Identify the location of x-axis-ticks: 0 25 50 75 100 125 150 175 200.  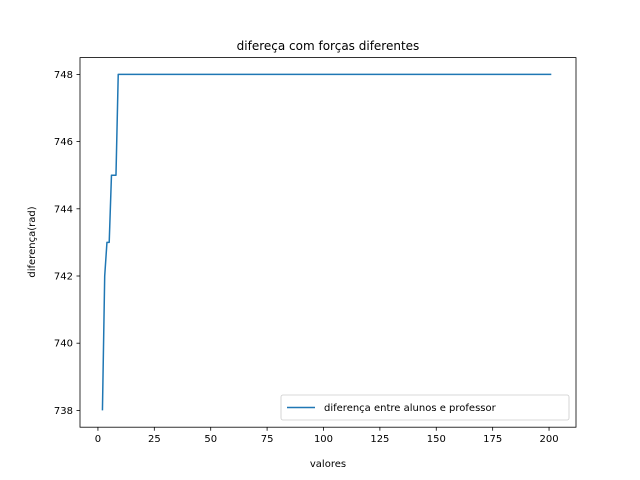
(327, 436).